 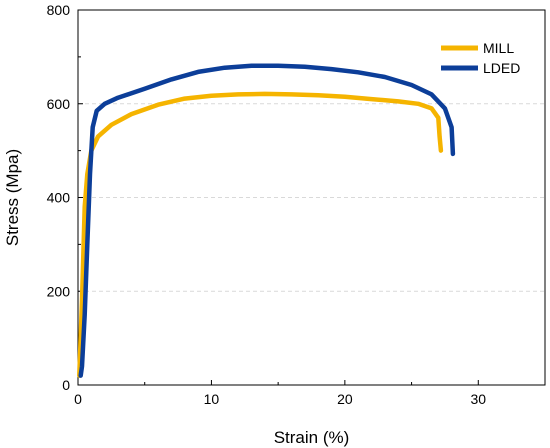 I want to click on y-tick-label: 0, so click(x=66, y=385).